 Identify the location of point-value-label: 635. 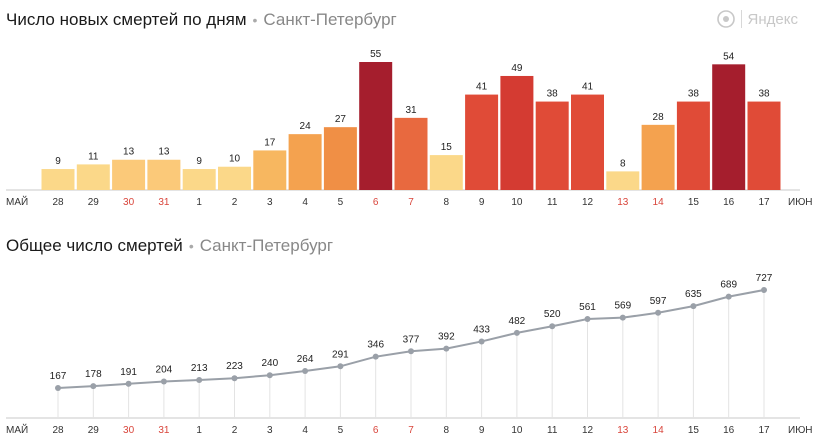
(693, 294).